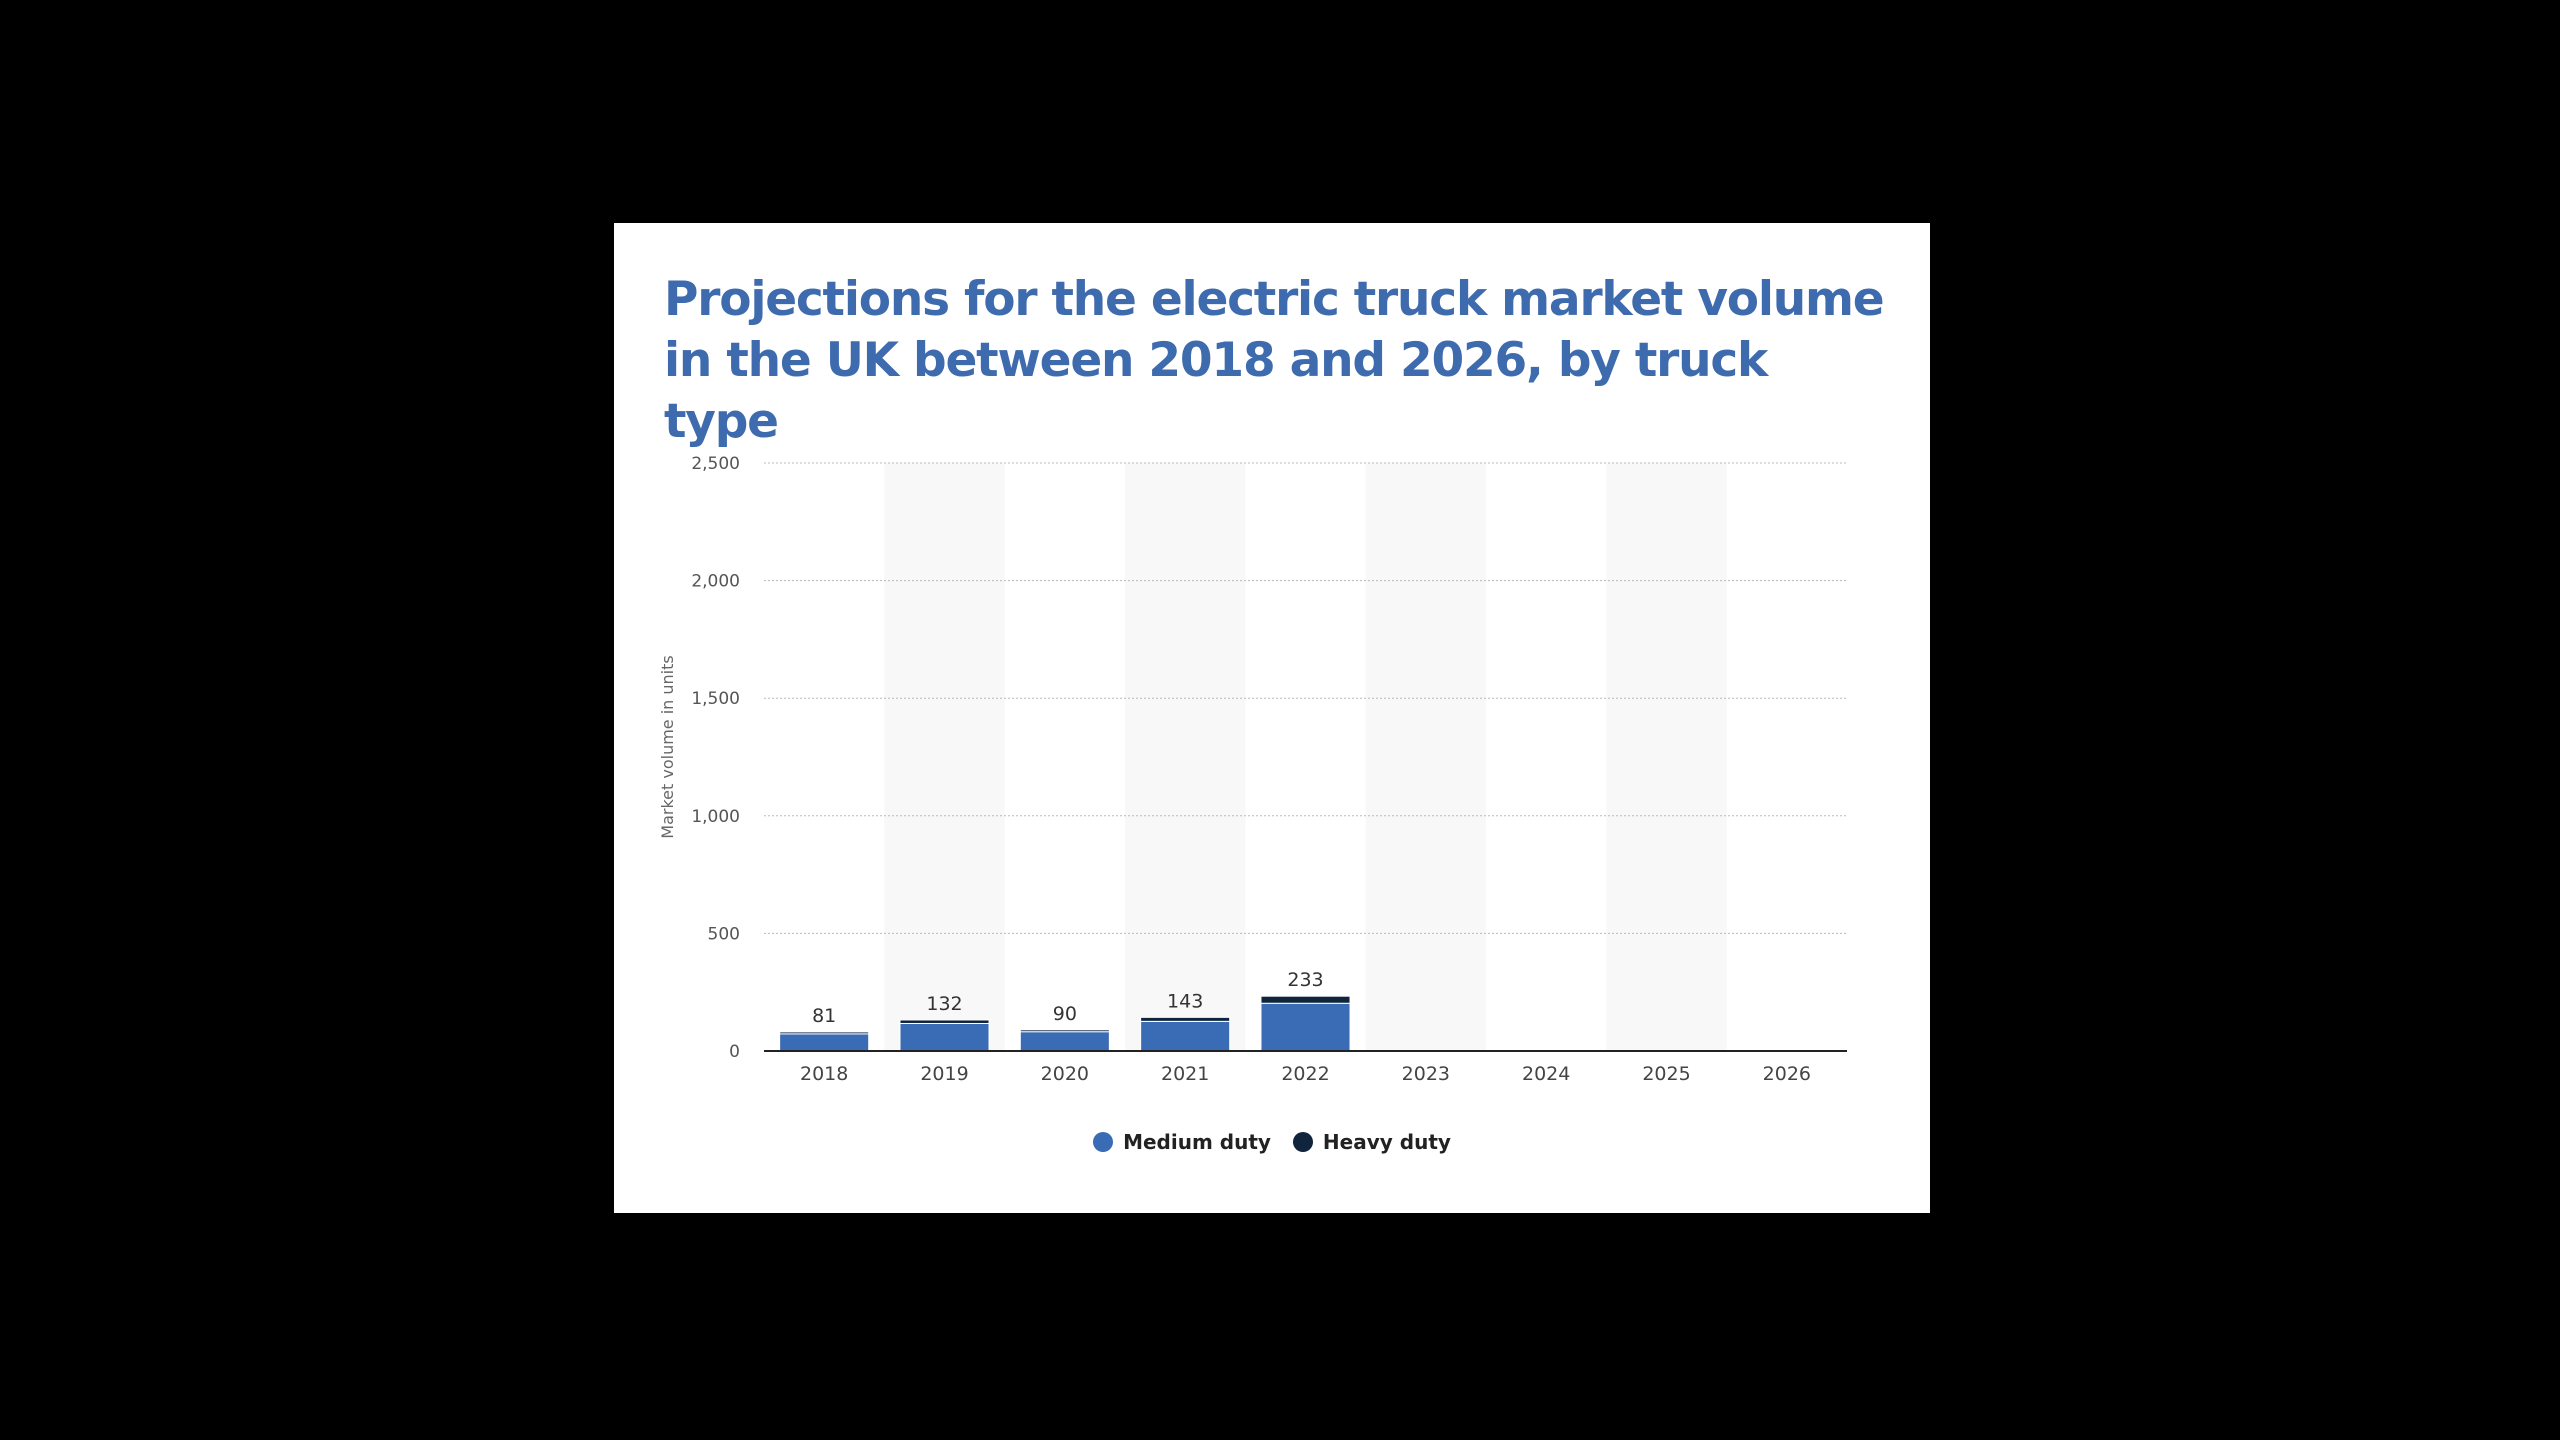 Image resolution: width=2560 pixels, height=1440 pixels. I want to click on legend-label: Medium duty, so click(1197, 1142).